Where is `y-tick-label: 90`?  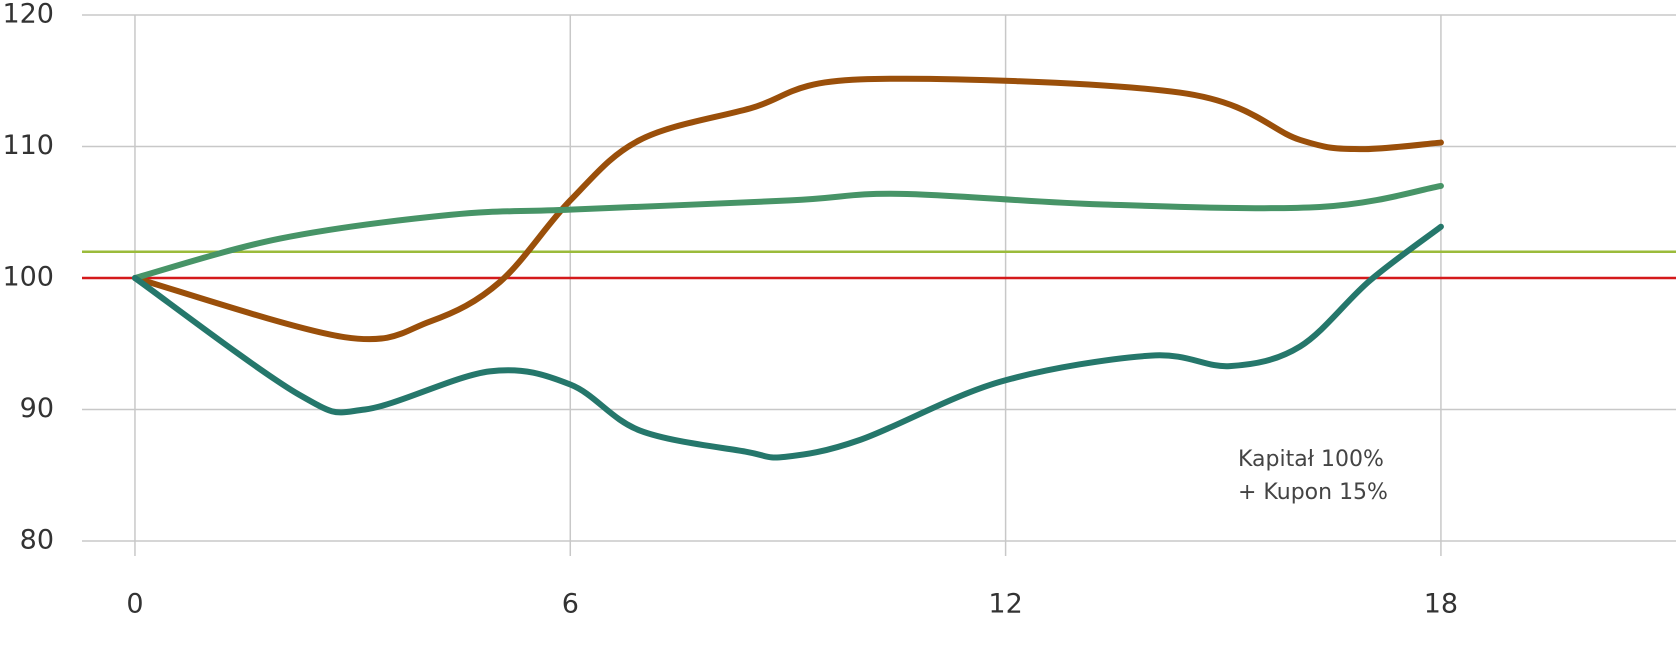
y-tick-label: 90 is located at coordinates (37, 408).